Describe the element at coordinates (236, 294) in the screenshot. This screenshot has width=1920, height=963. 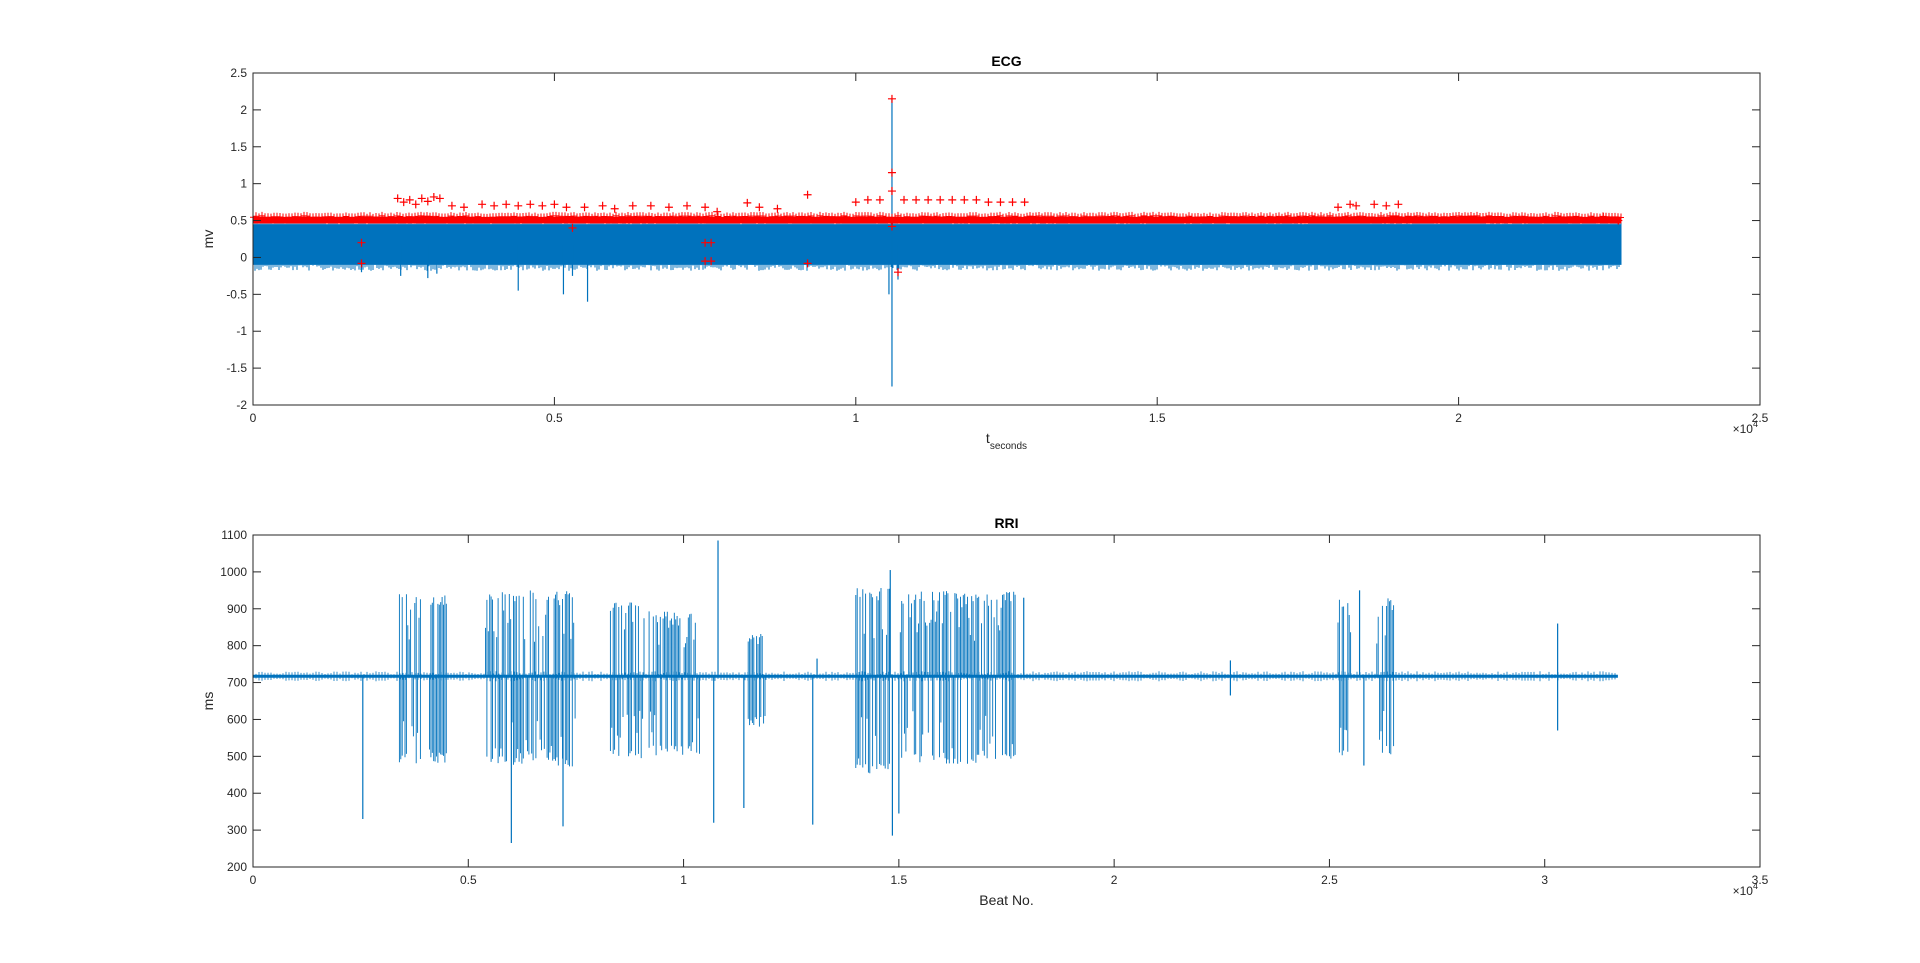
I see `y-tick-label: -0.5` at that location.